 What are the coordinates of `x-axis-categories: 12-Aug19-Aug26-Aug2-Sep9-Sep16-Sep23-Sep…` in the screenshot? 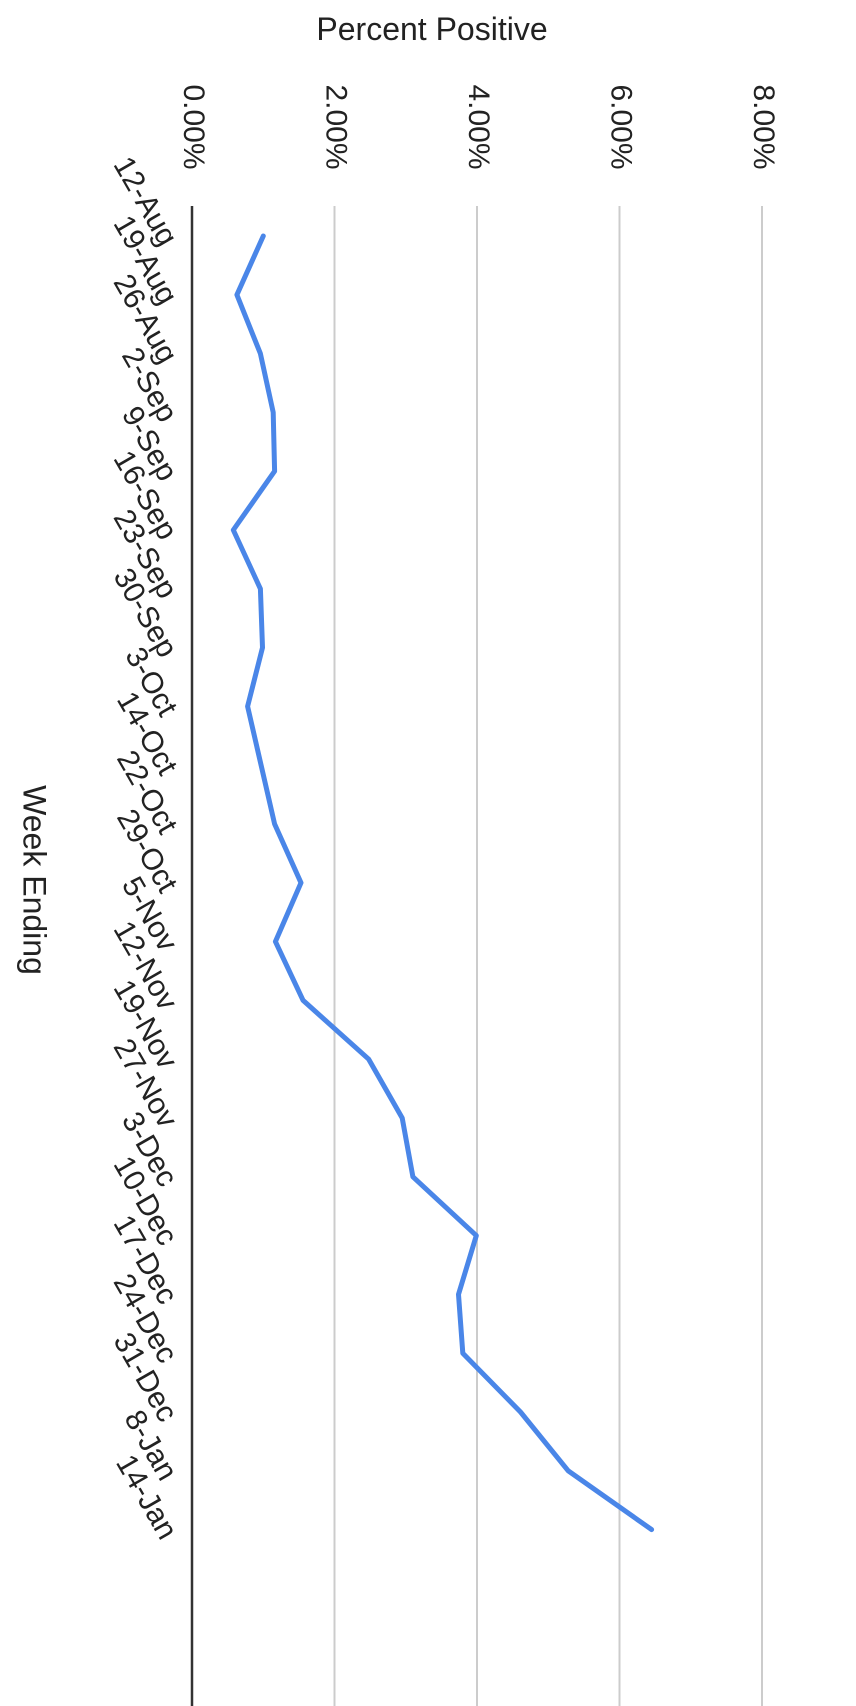 It's located at (145, 848).